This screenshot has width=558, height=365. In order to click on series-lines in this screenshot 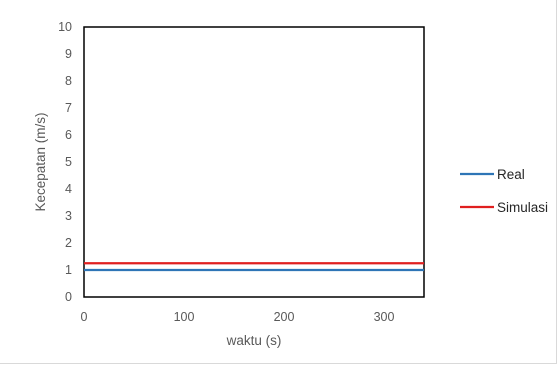, I will do `click(254, 267)`.